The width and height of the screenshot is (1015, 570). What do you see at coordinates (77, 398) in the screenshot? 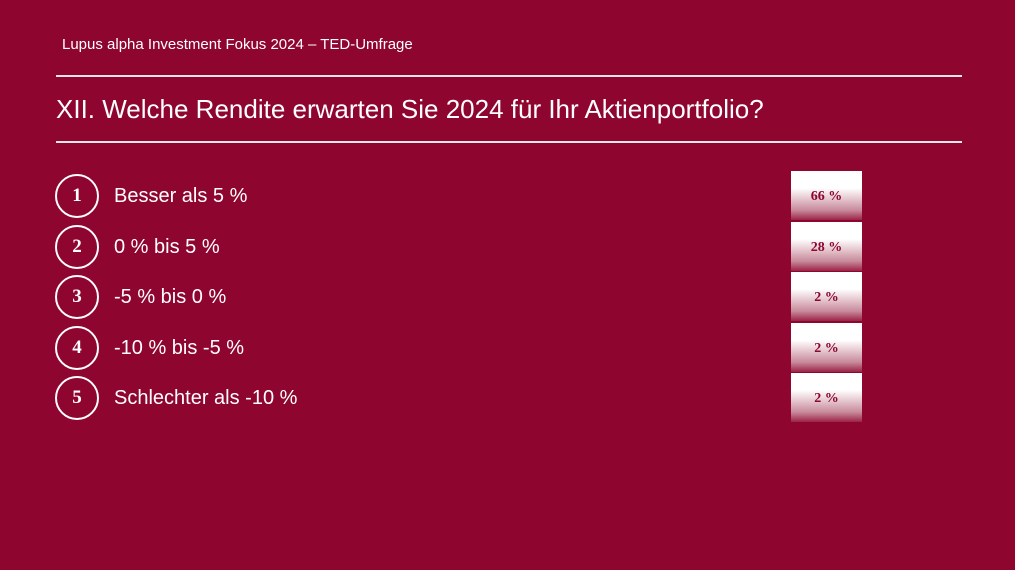
I see `option-number: 5` at bounding box center [77, 398].